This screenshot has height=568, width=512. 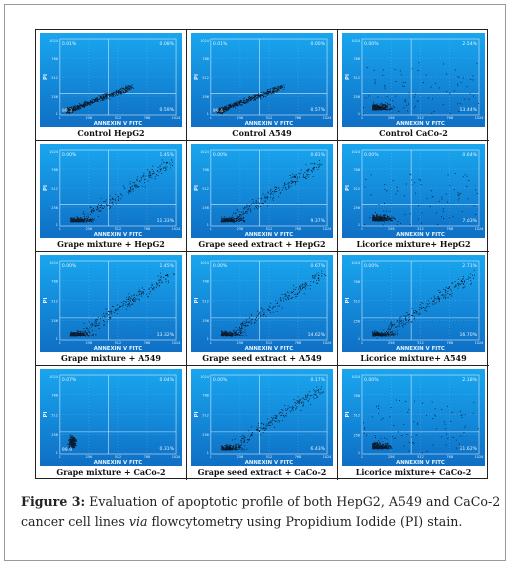 I want to click on quadrant-lower-right-value: 7.03%, so click(x=469, y=221).